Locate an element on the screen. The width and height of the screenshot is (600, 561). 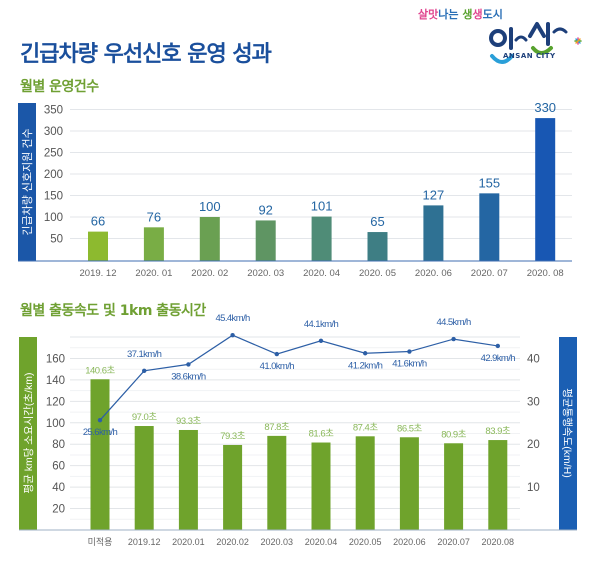
right-axis-label: 평균통행속도(km/H) is located at coordinates (567, 432).